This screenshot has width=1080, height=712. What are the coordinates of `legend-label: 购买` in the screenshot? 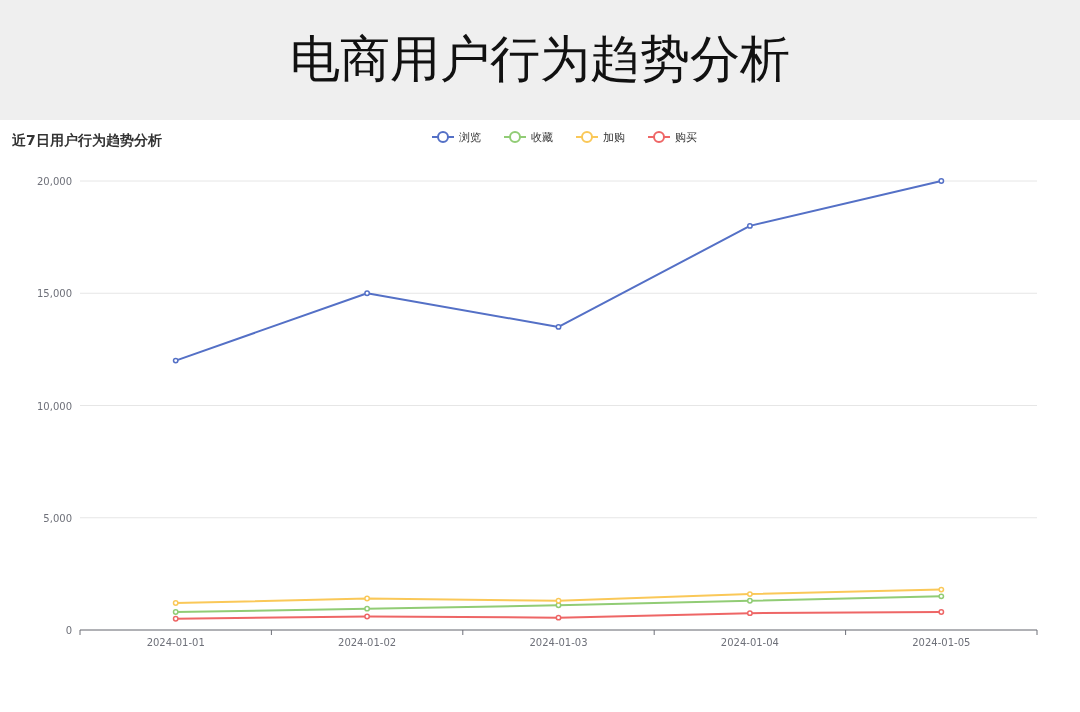 It's located at (686, 137).